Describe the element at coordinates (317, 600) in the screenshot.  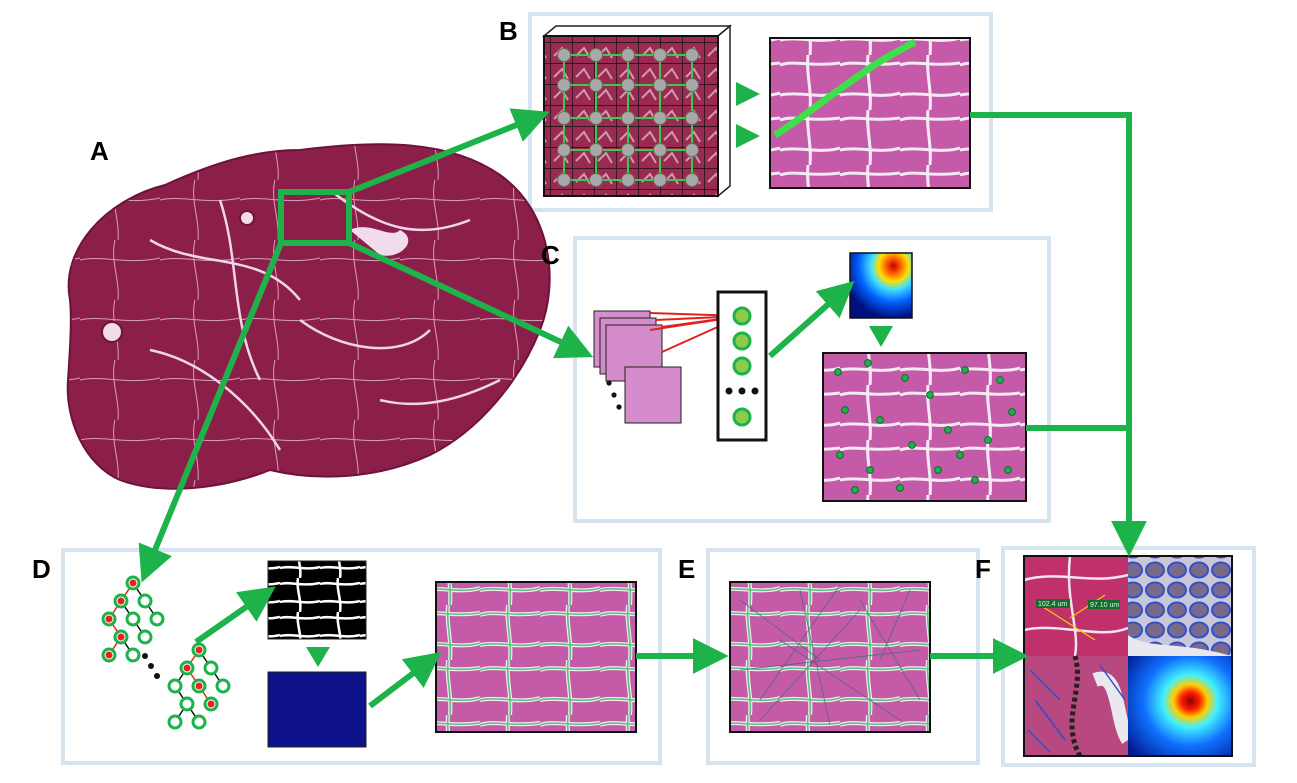
I see `panel-d-binary-mask` at that location.